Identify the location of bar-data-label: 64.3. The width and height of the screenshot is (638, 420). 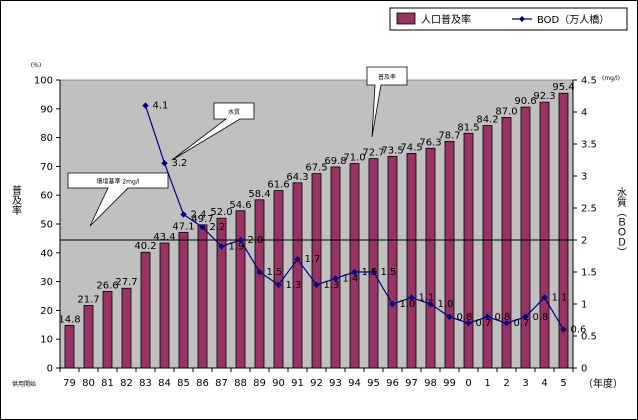
(297, 177).